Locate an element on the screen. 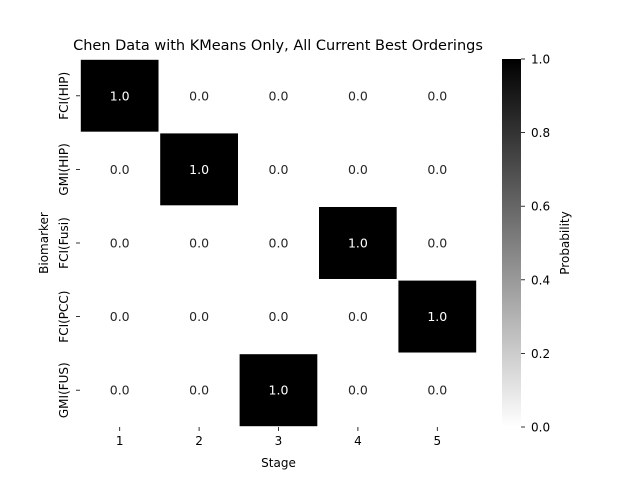 This screenshot has height=480, width=640. x-tick-label: 4 is located at coordinates (358, 441).